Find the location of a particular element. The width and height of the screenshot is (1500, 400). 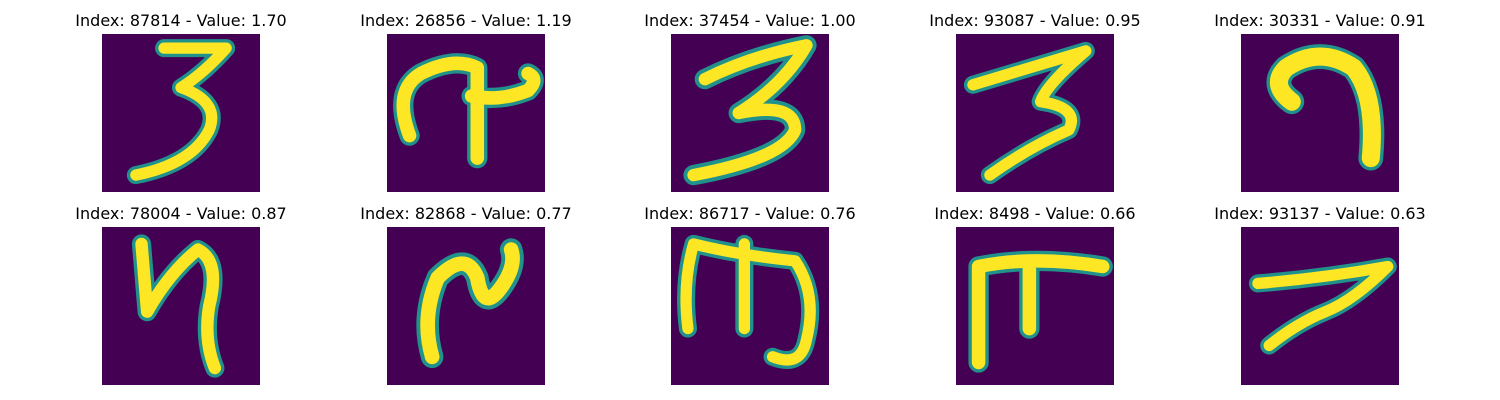

panel-10: Index: 93137 - Value: 0.63 is located at coordinates (1320, 300).